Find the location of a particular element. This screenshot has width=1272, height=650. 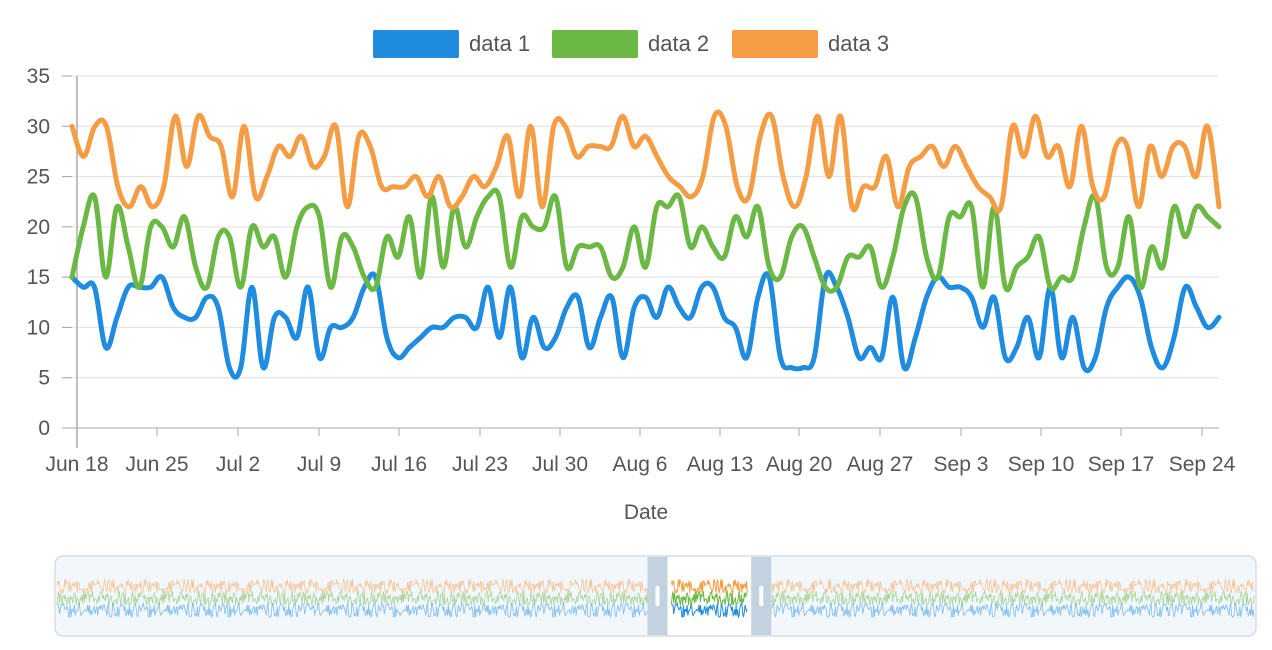

x-tick-label: Aug 6 is located at coordinates (640, 464).